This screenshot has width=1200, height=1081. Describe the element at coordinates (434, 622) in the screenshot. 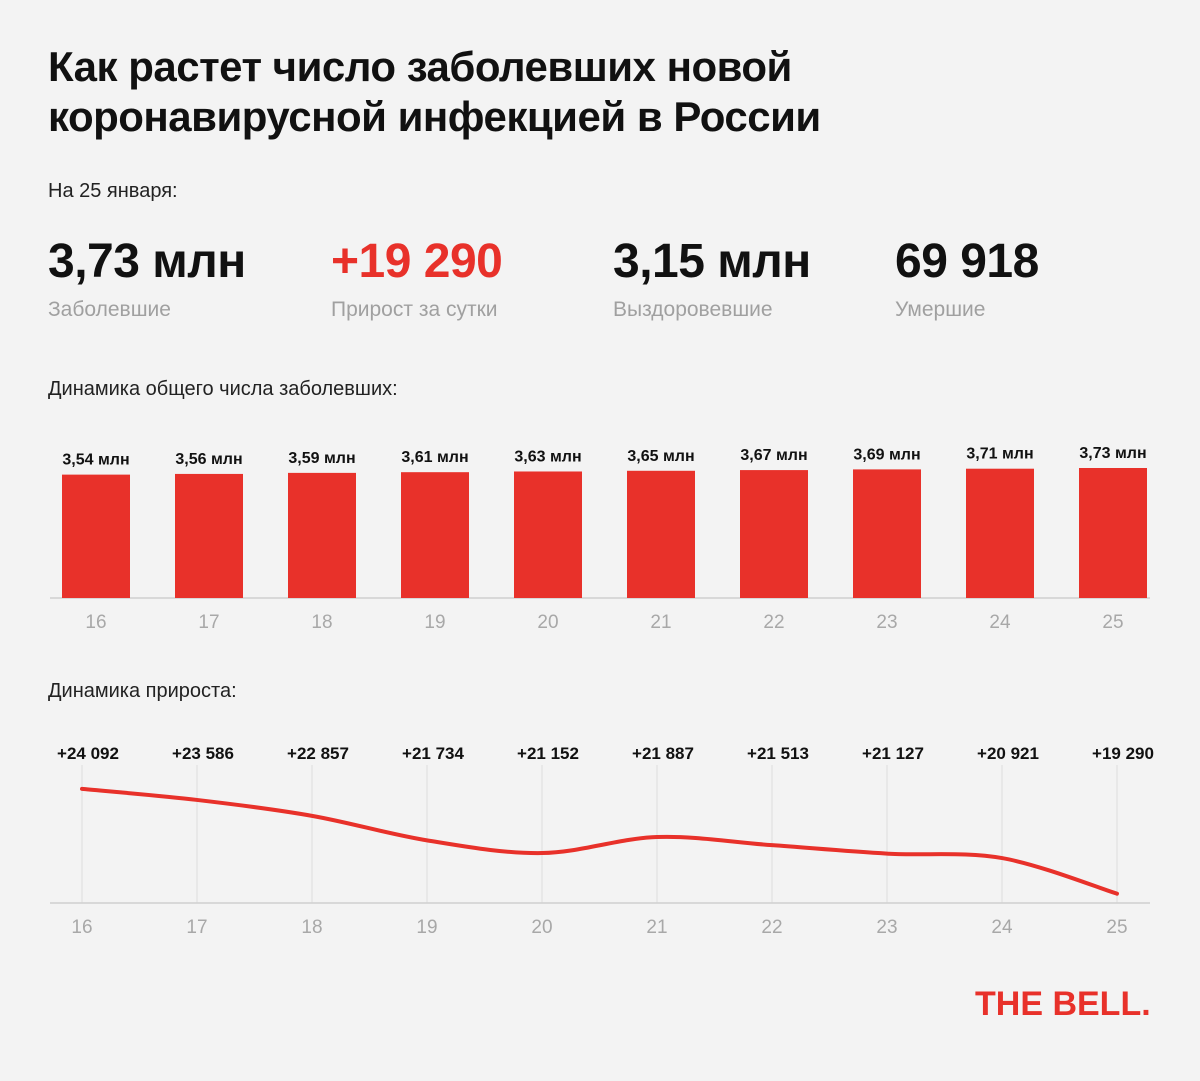

I see `bar-x-tick: 19` at that location.